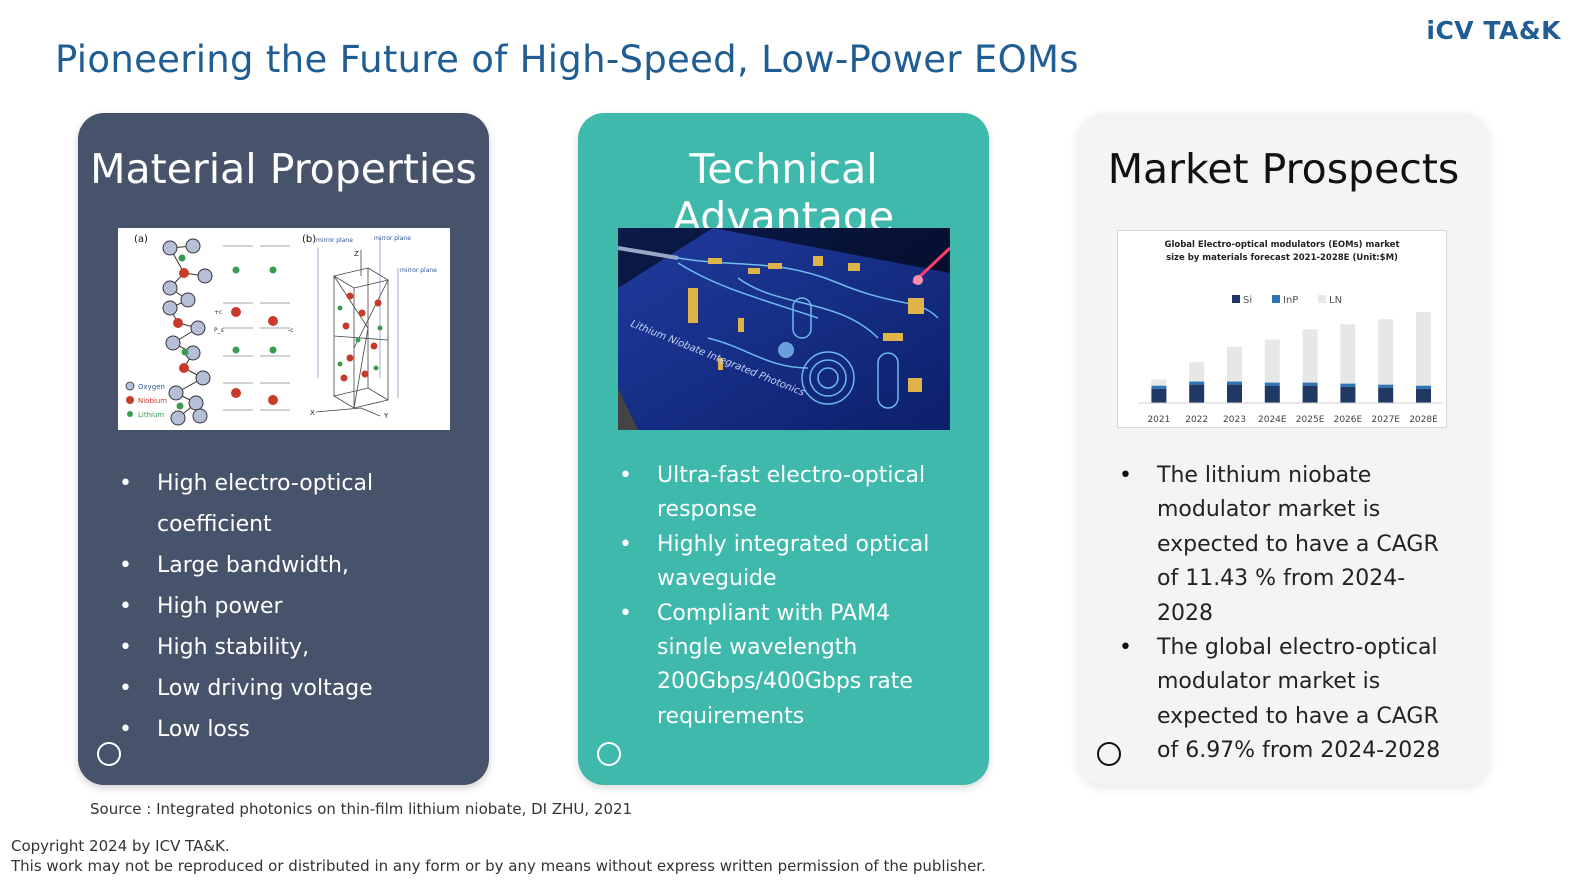 Image resolution: width=1587 pixels, height=892 pixels. Describe the element at coordinates (1386, 395) in the screenshot. I see `bar-si-2027e` at that location.